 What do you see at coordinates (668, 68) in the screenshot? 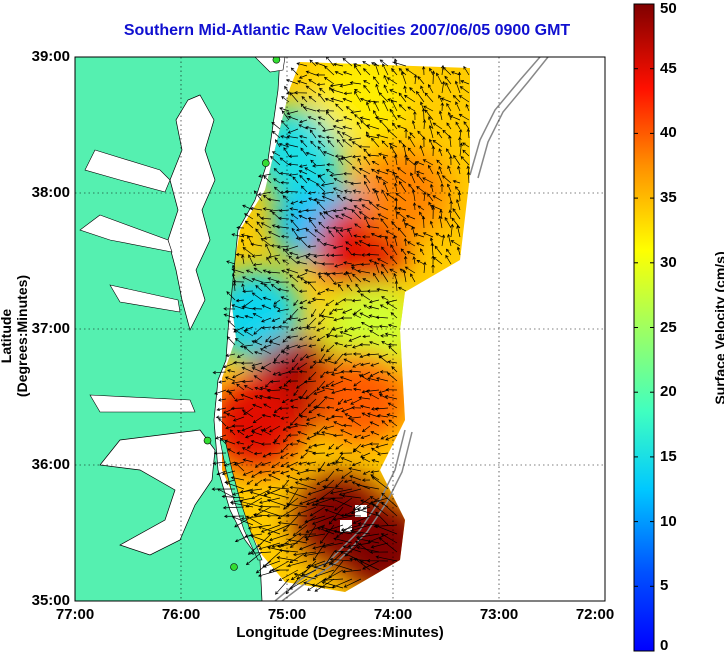
I see `colorbar-tick-label: 45` at bounding box center [668, 68].